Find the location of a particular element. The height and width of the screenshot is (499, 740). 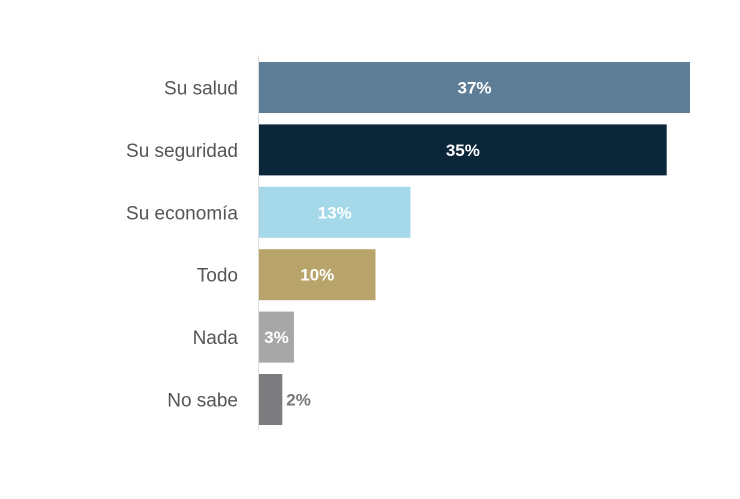

data-label: 3% is located at coordinates (276, 337).